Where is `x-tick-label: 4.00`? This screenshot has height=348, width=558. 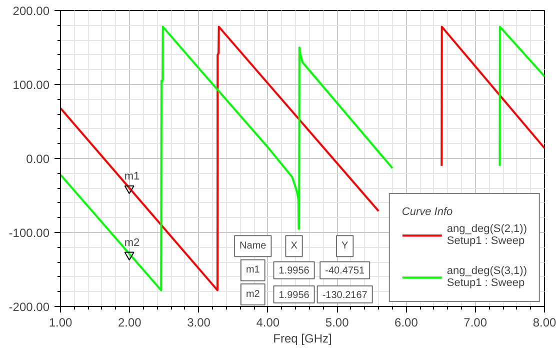 x-tick-label: 4.00 is located at coordinates (268, 323).